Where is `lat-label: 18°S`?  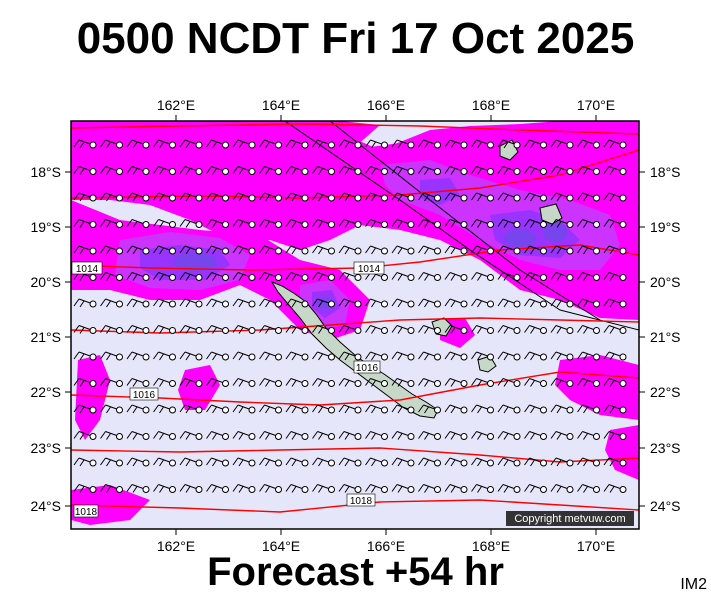 lat-label: 18°S is located at coordinates (45, 172).